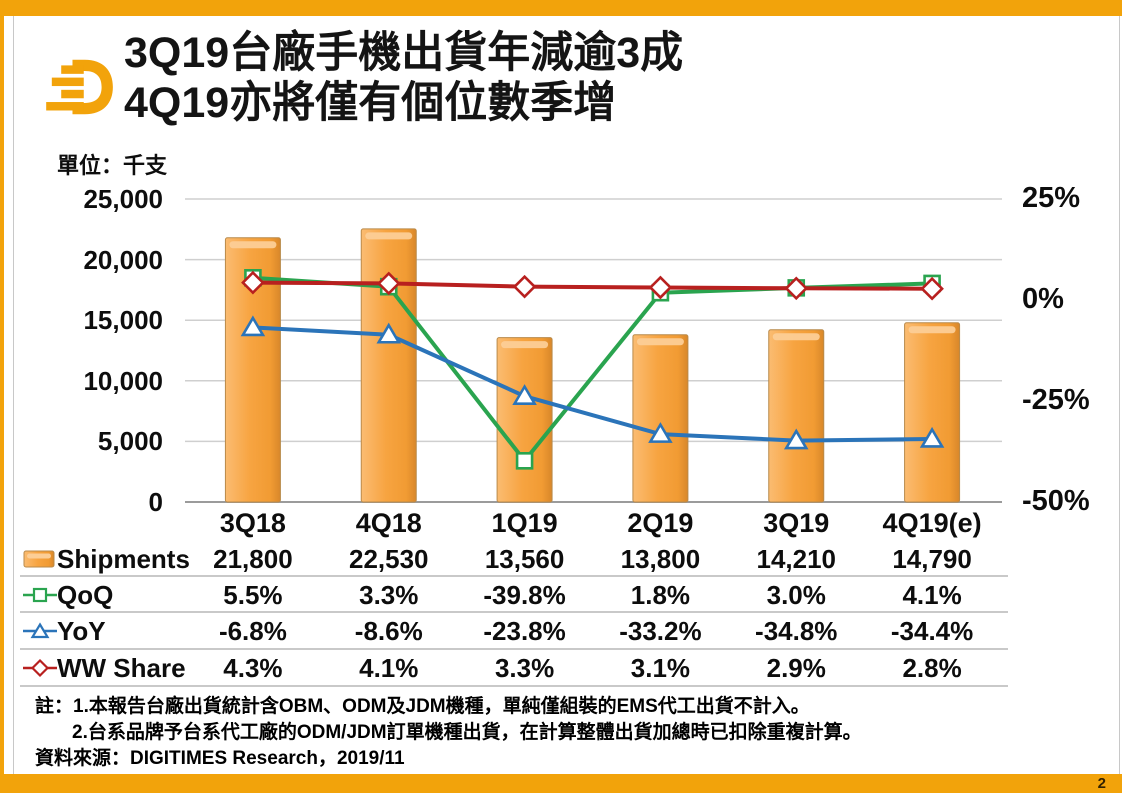 Image resolution: width=1122 pixels, height=793 pixels. What do you see at coordinates (13, 395) in the screenshot?
I see `slide-frame-left` at bounding box center [13, 395].